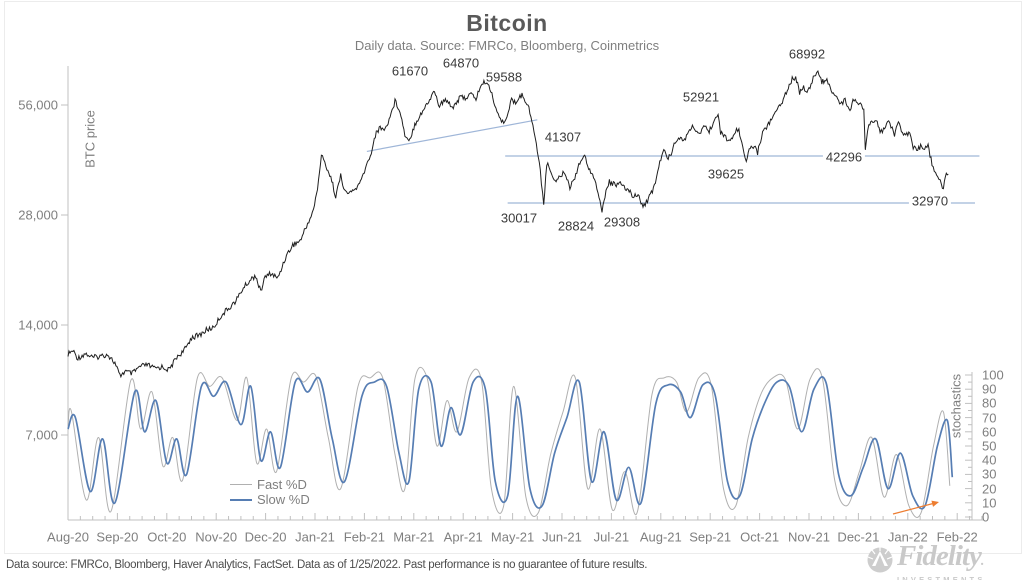 This screenshot has height=580, width=1024. Describe the element at coordinates (989, 432) in the screenshot. I see `stochastics-tick-label: 60` at that location.